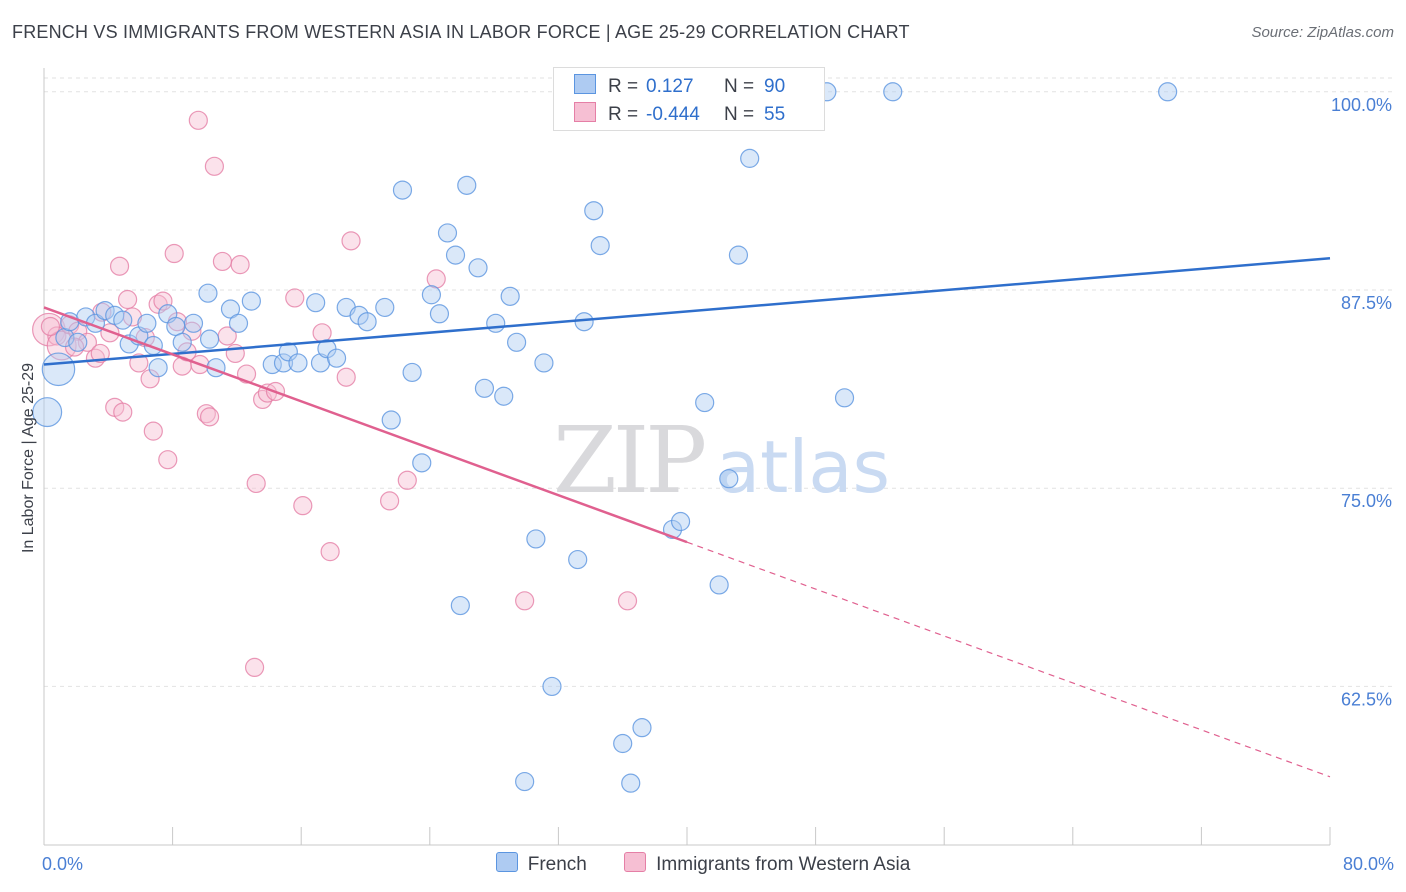 The image size is (1406, 892). Describe the element at coordinates (1366, 303) in the screenshot. I see `y-tick-label: 87.5%` at that location.